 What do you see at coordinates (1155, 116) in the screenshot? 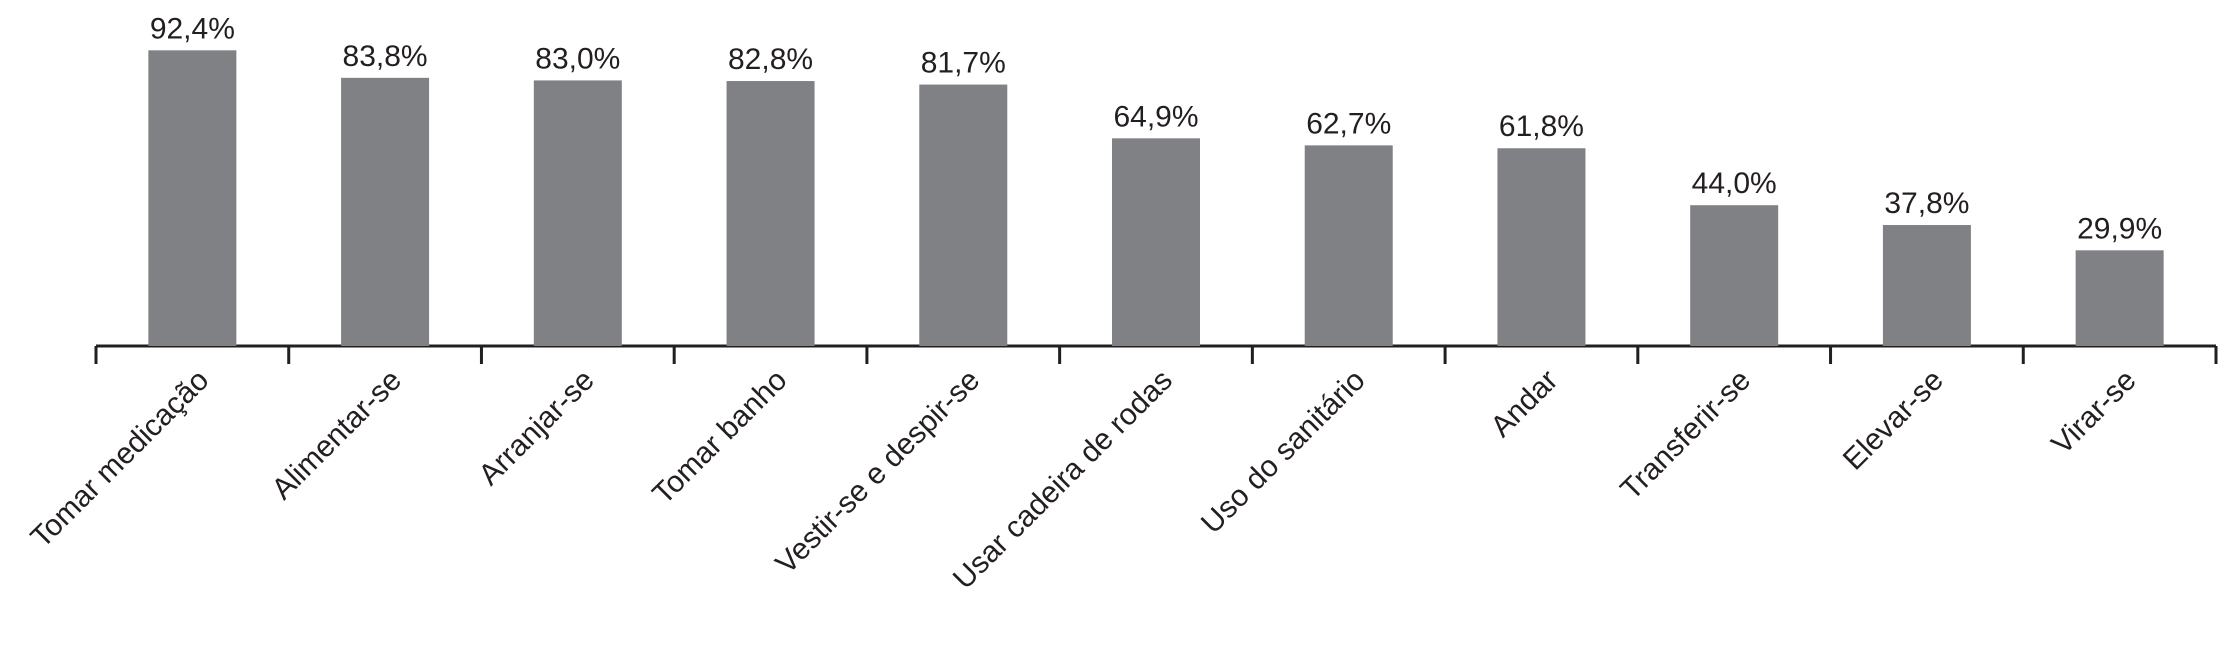
I see `value-label: 64,9%` at bounding box center [1155, 116].